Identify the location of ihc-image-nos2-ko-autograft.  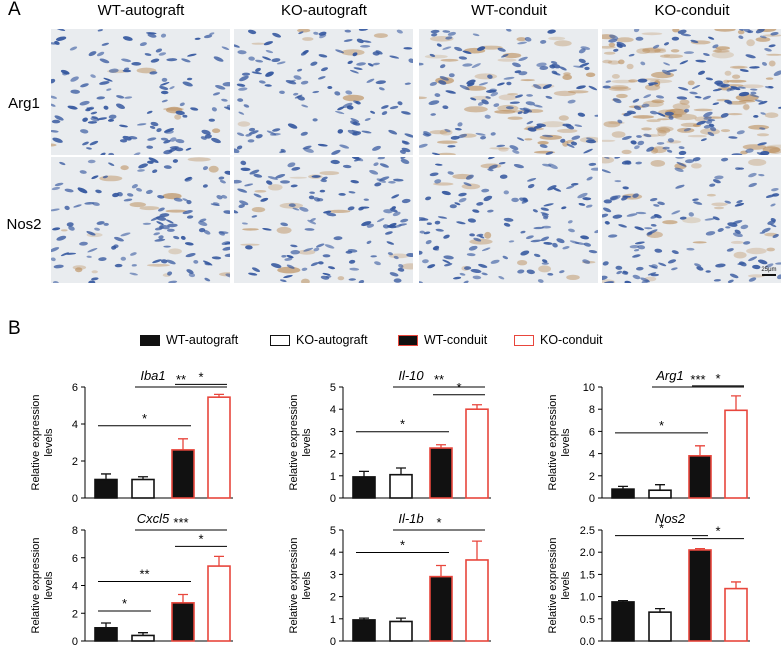
(323, 220).